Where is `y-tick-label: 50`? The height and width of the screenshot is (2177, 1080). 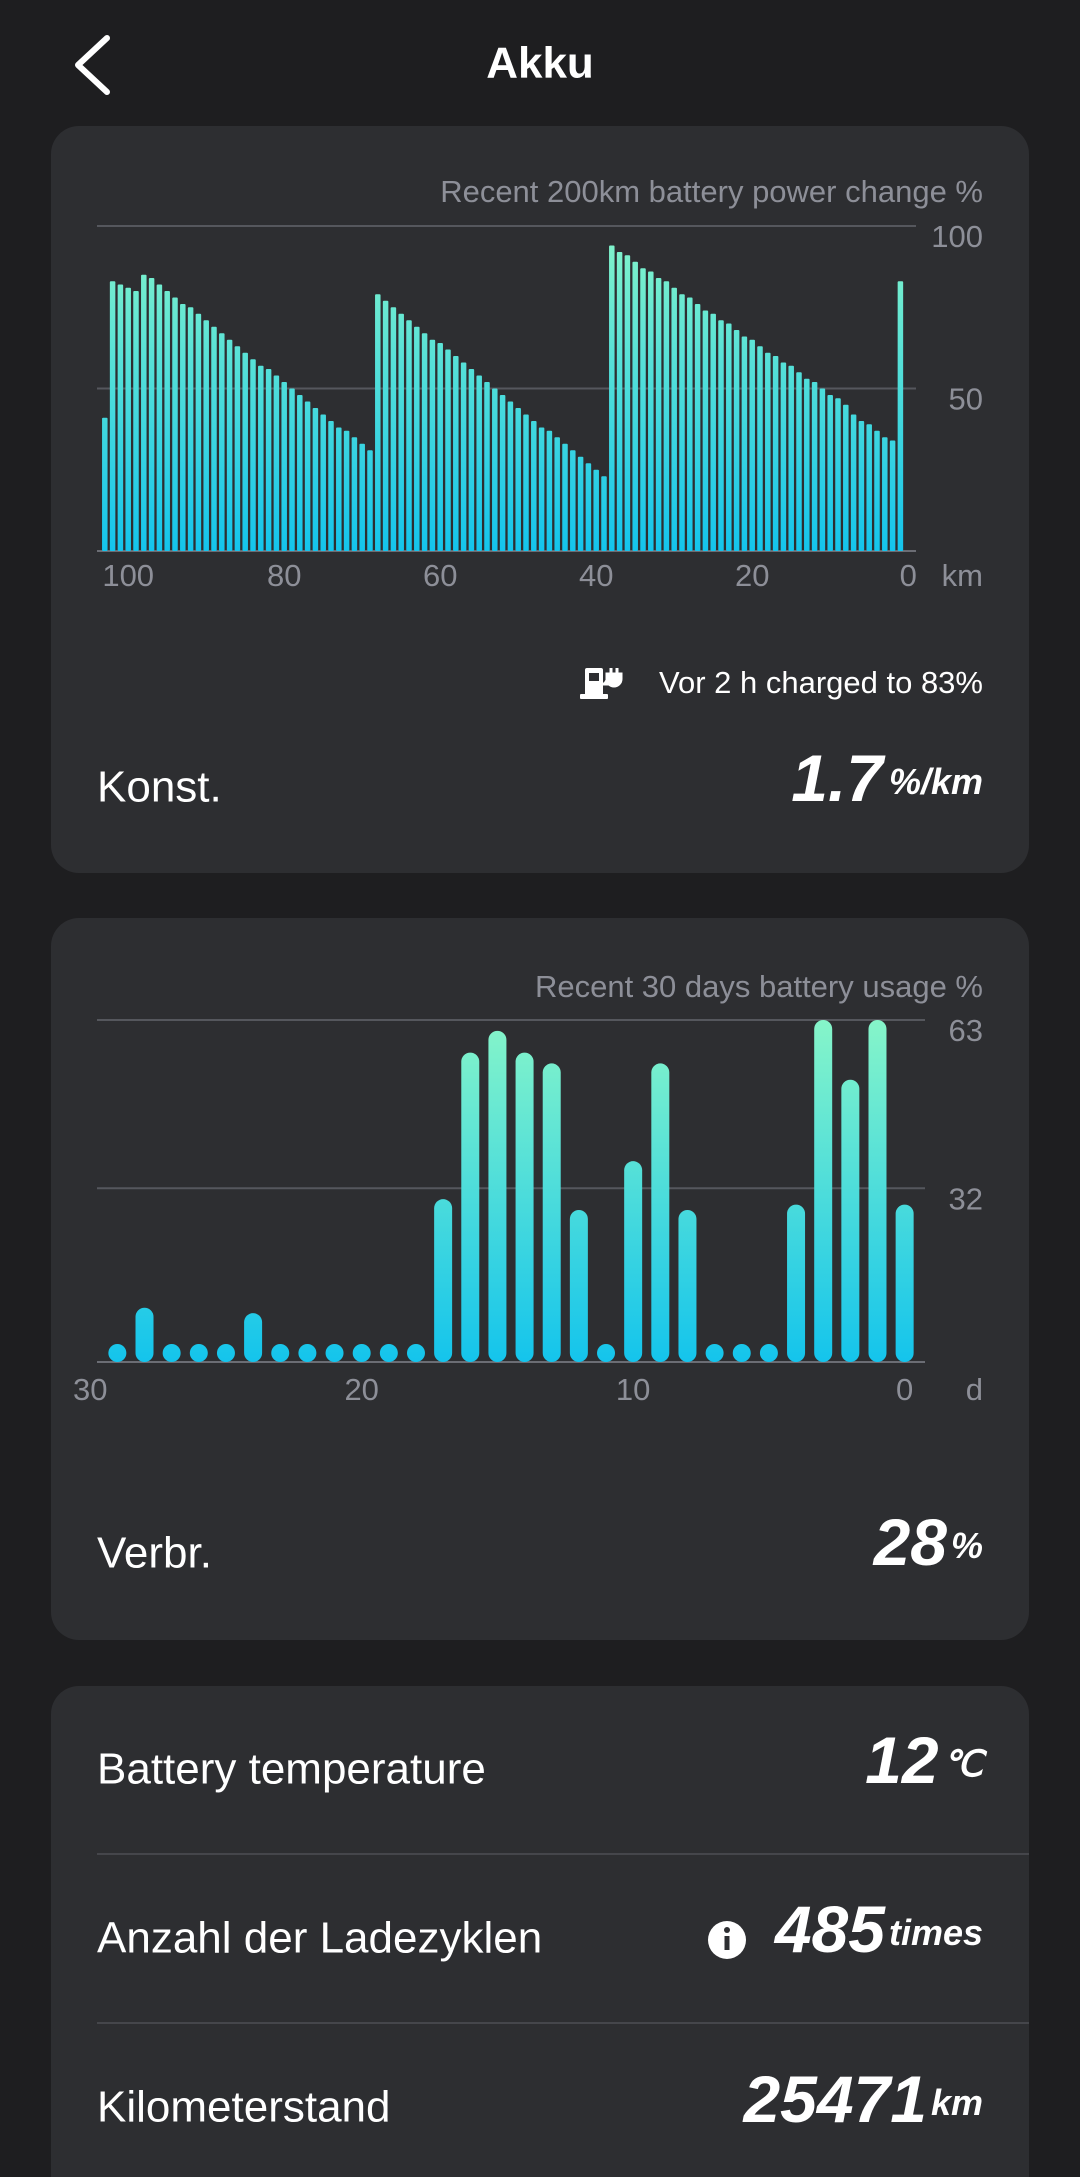 y-tick-label: 50 is located at coordinates (966, 399).